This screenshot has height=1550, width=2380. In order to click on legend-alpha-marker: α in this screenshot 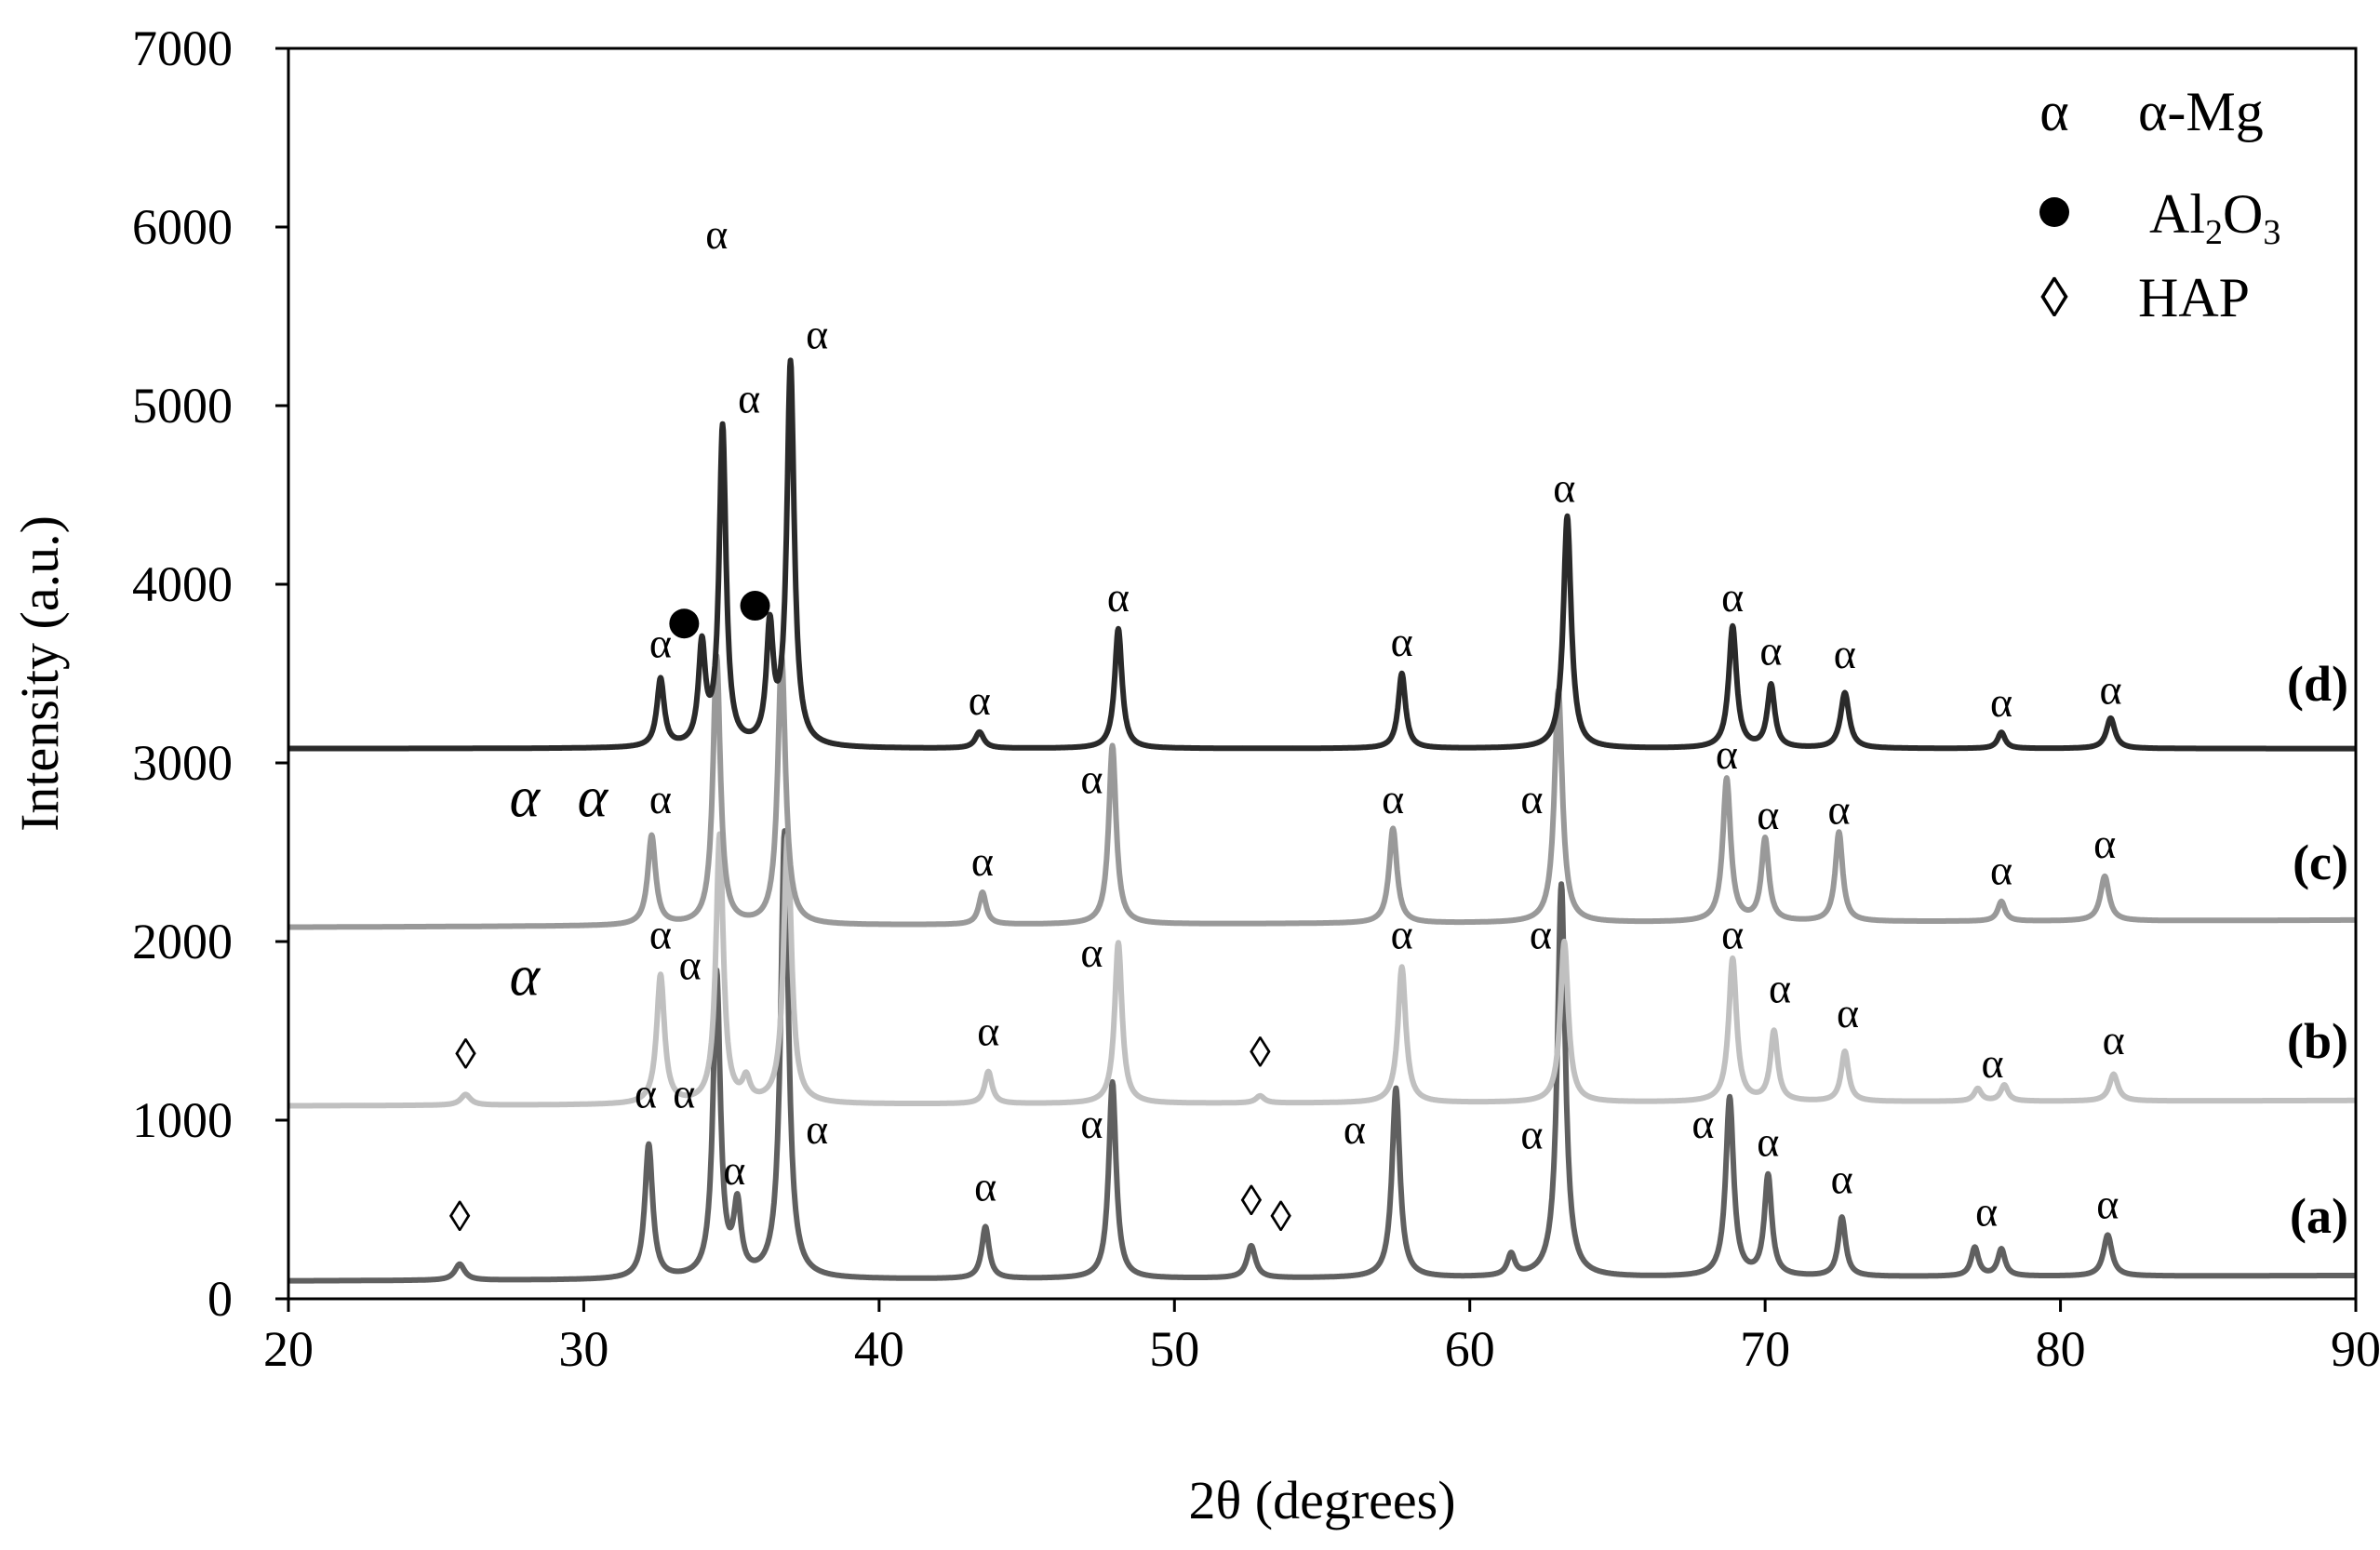, I will do `click(2053, 112)`.